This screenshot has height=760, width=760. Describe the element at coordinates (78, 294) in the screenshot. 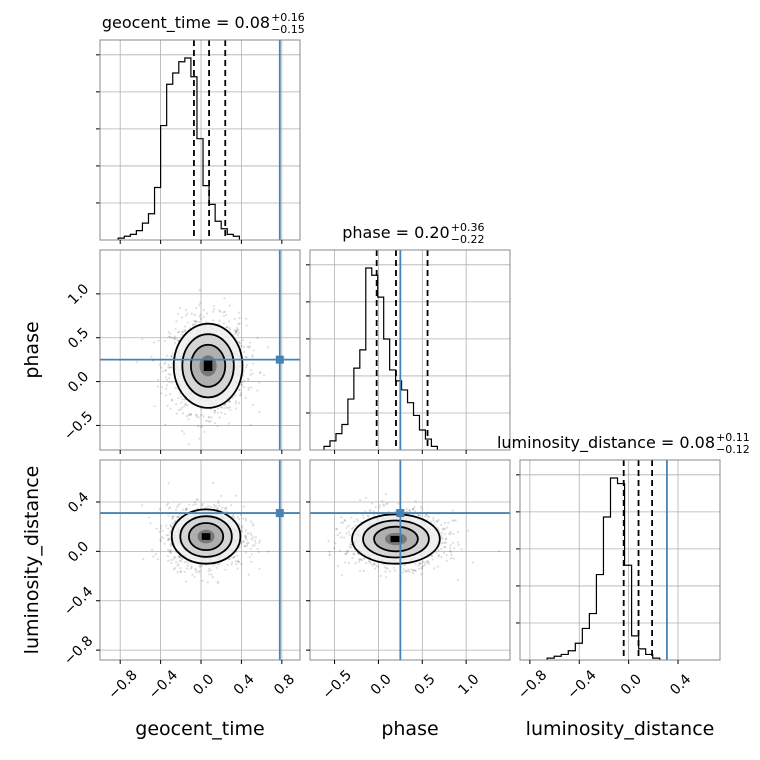

I see `y-tick-label: 1.0` at that location.